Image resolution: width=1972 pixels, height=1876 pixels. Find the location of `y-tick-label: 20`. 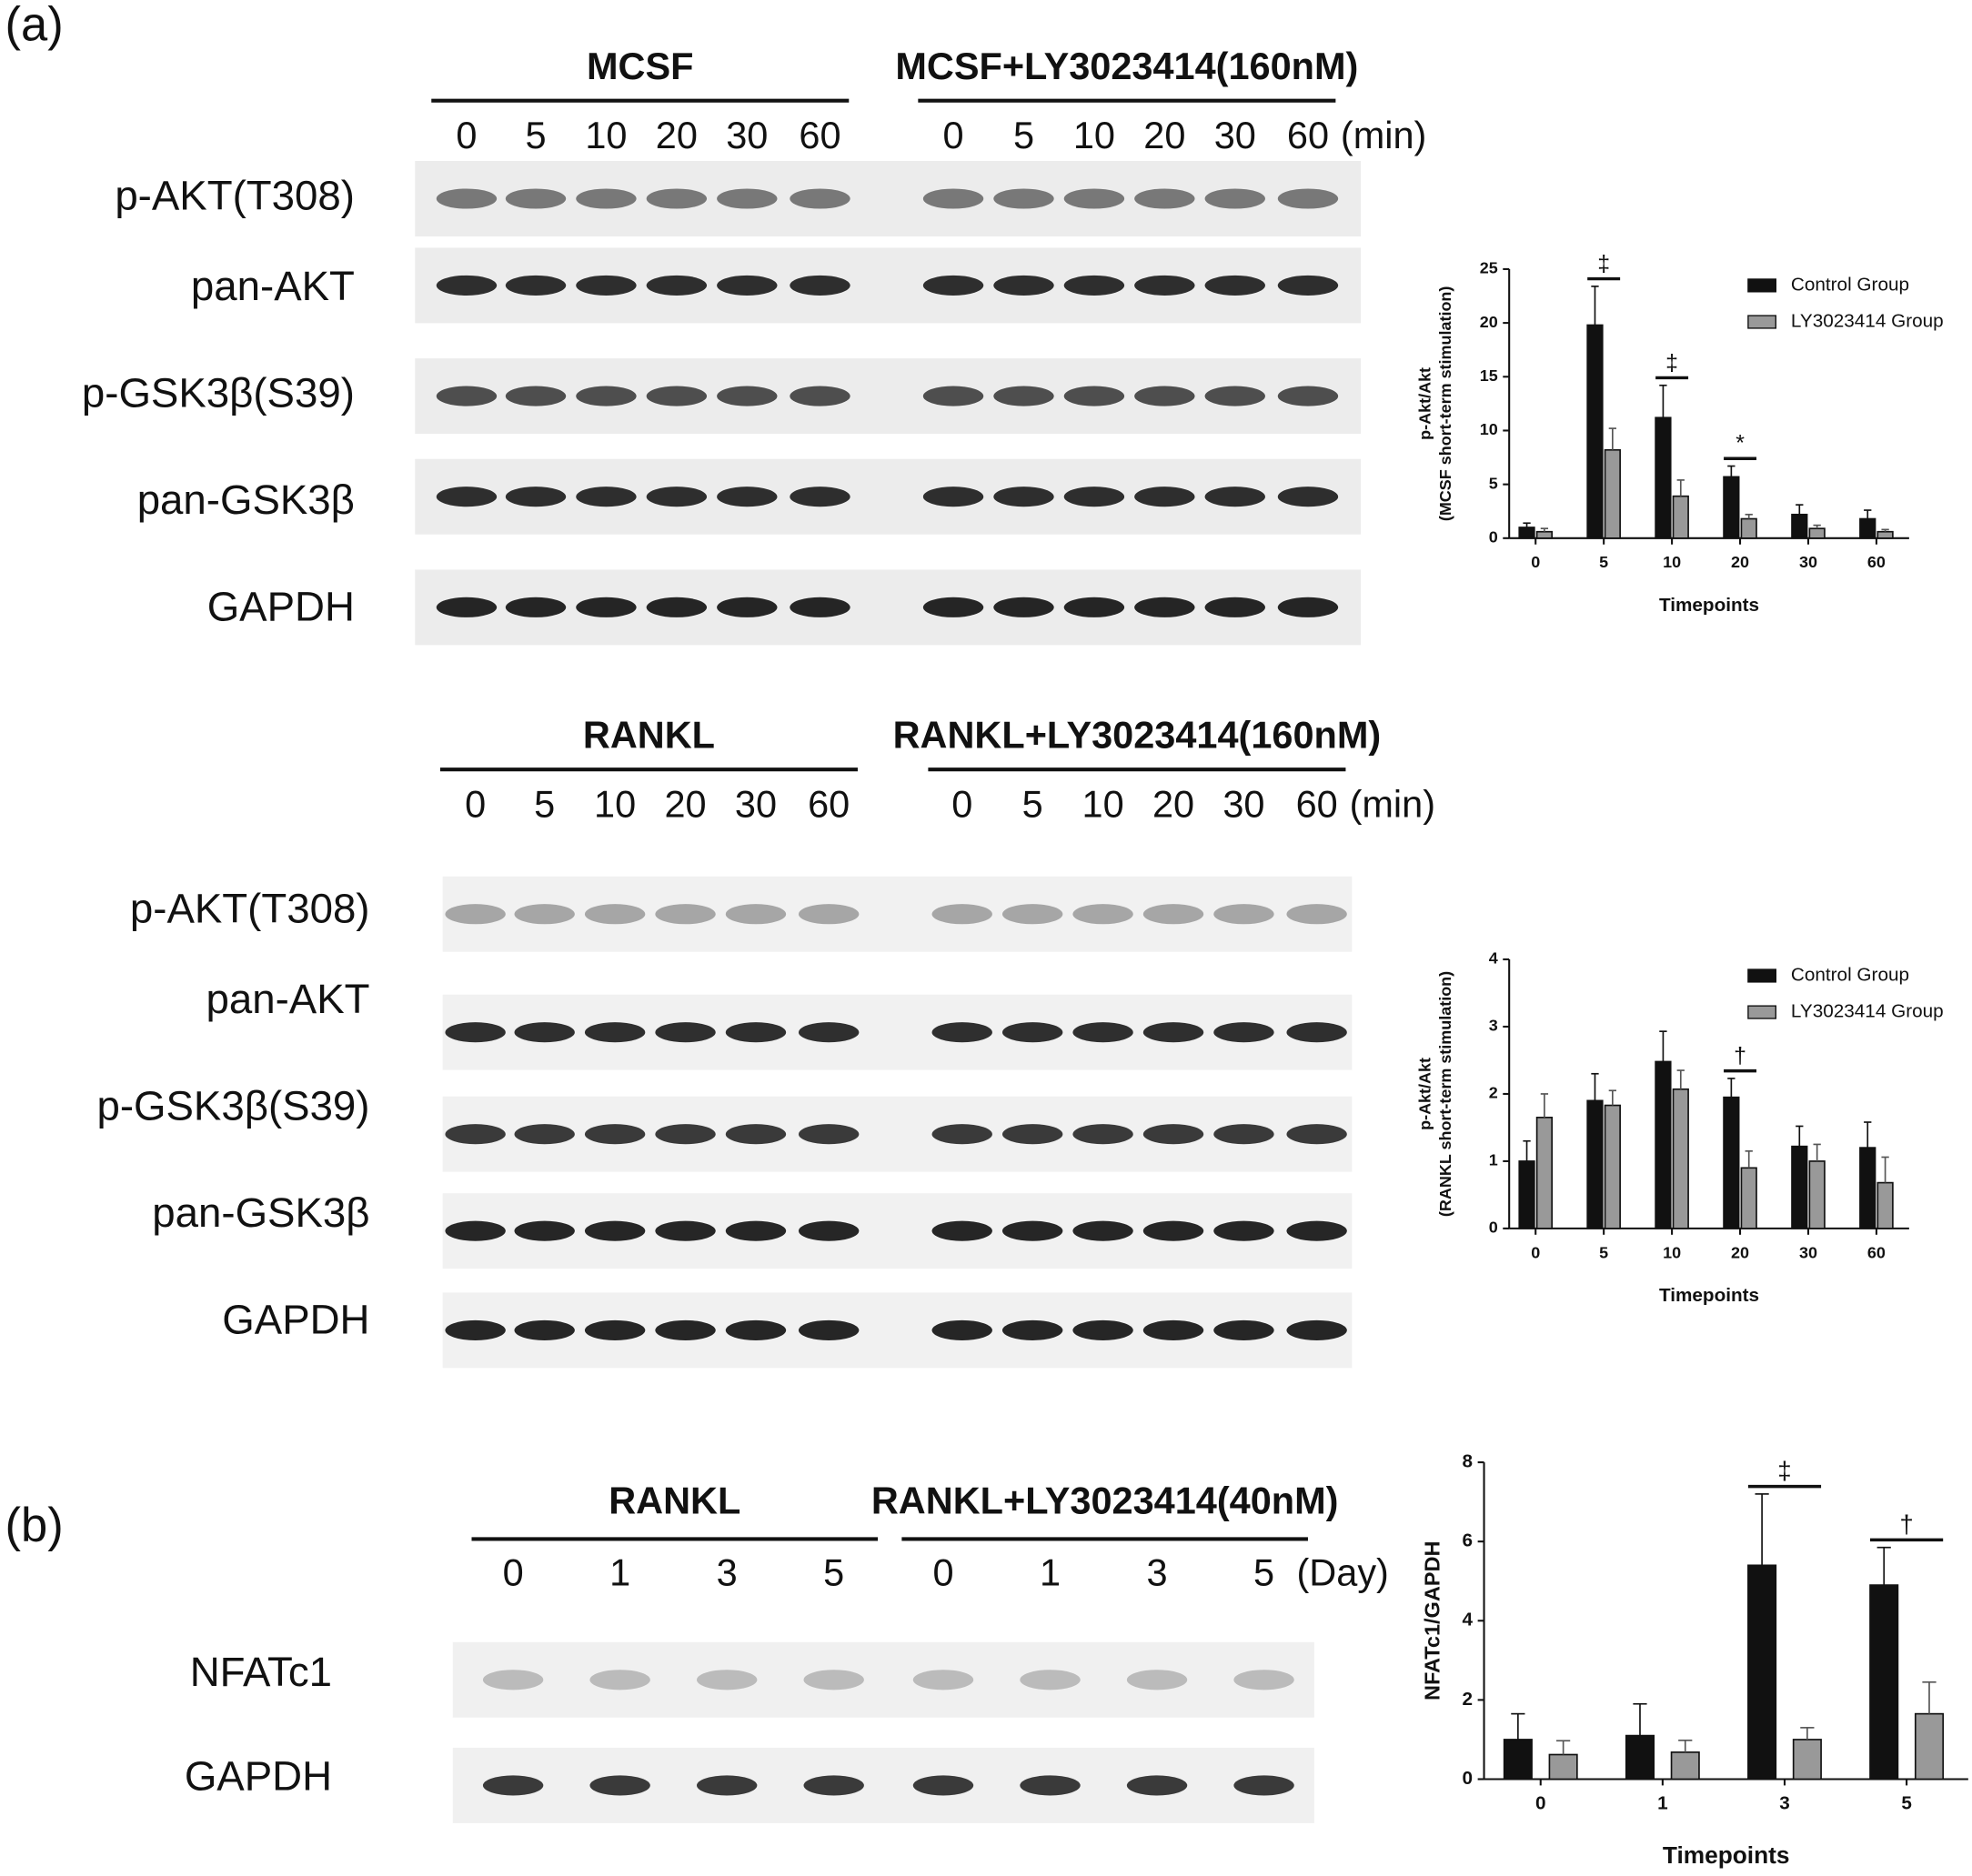

y-tick-label: 20 is located at coordinates (1489, 322).